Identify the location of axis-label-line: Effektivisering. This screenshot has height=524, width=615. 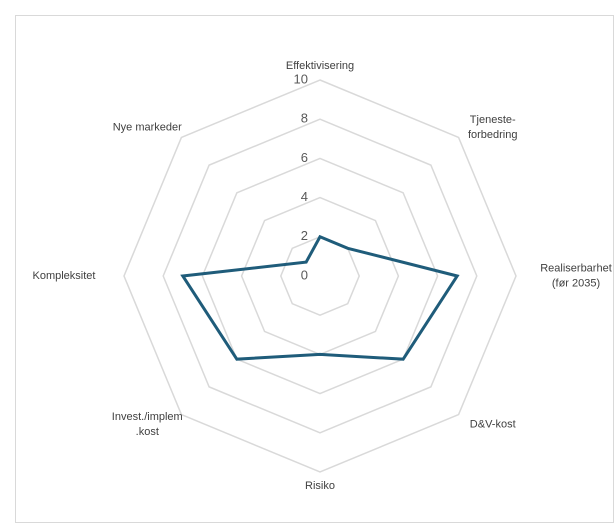
(320, 66).